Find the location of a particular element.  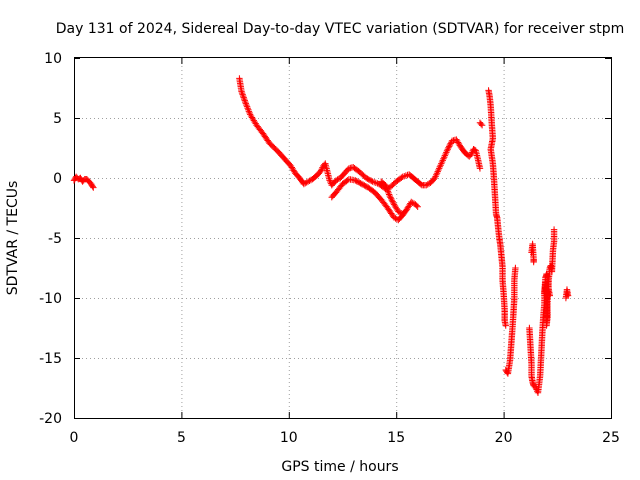

x-tick-label: 10 is located at coordinates (289, 438).